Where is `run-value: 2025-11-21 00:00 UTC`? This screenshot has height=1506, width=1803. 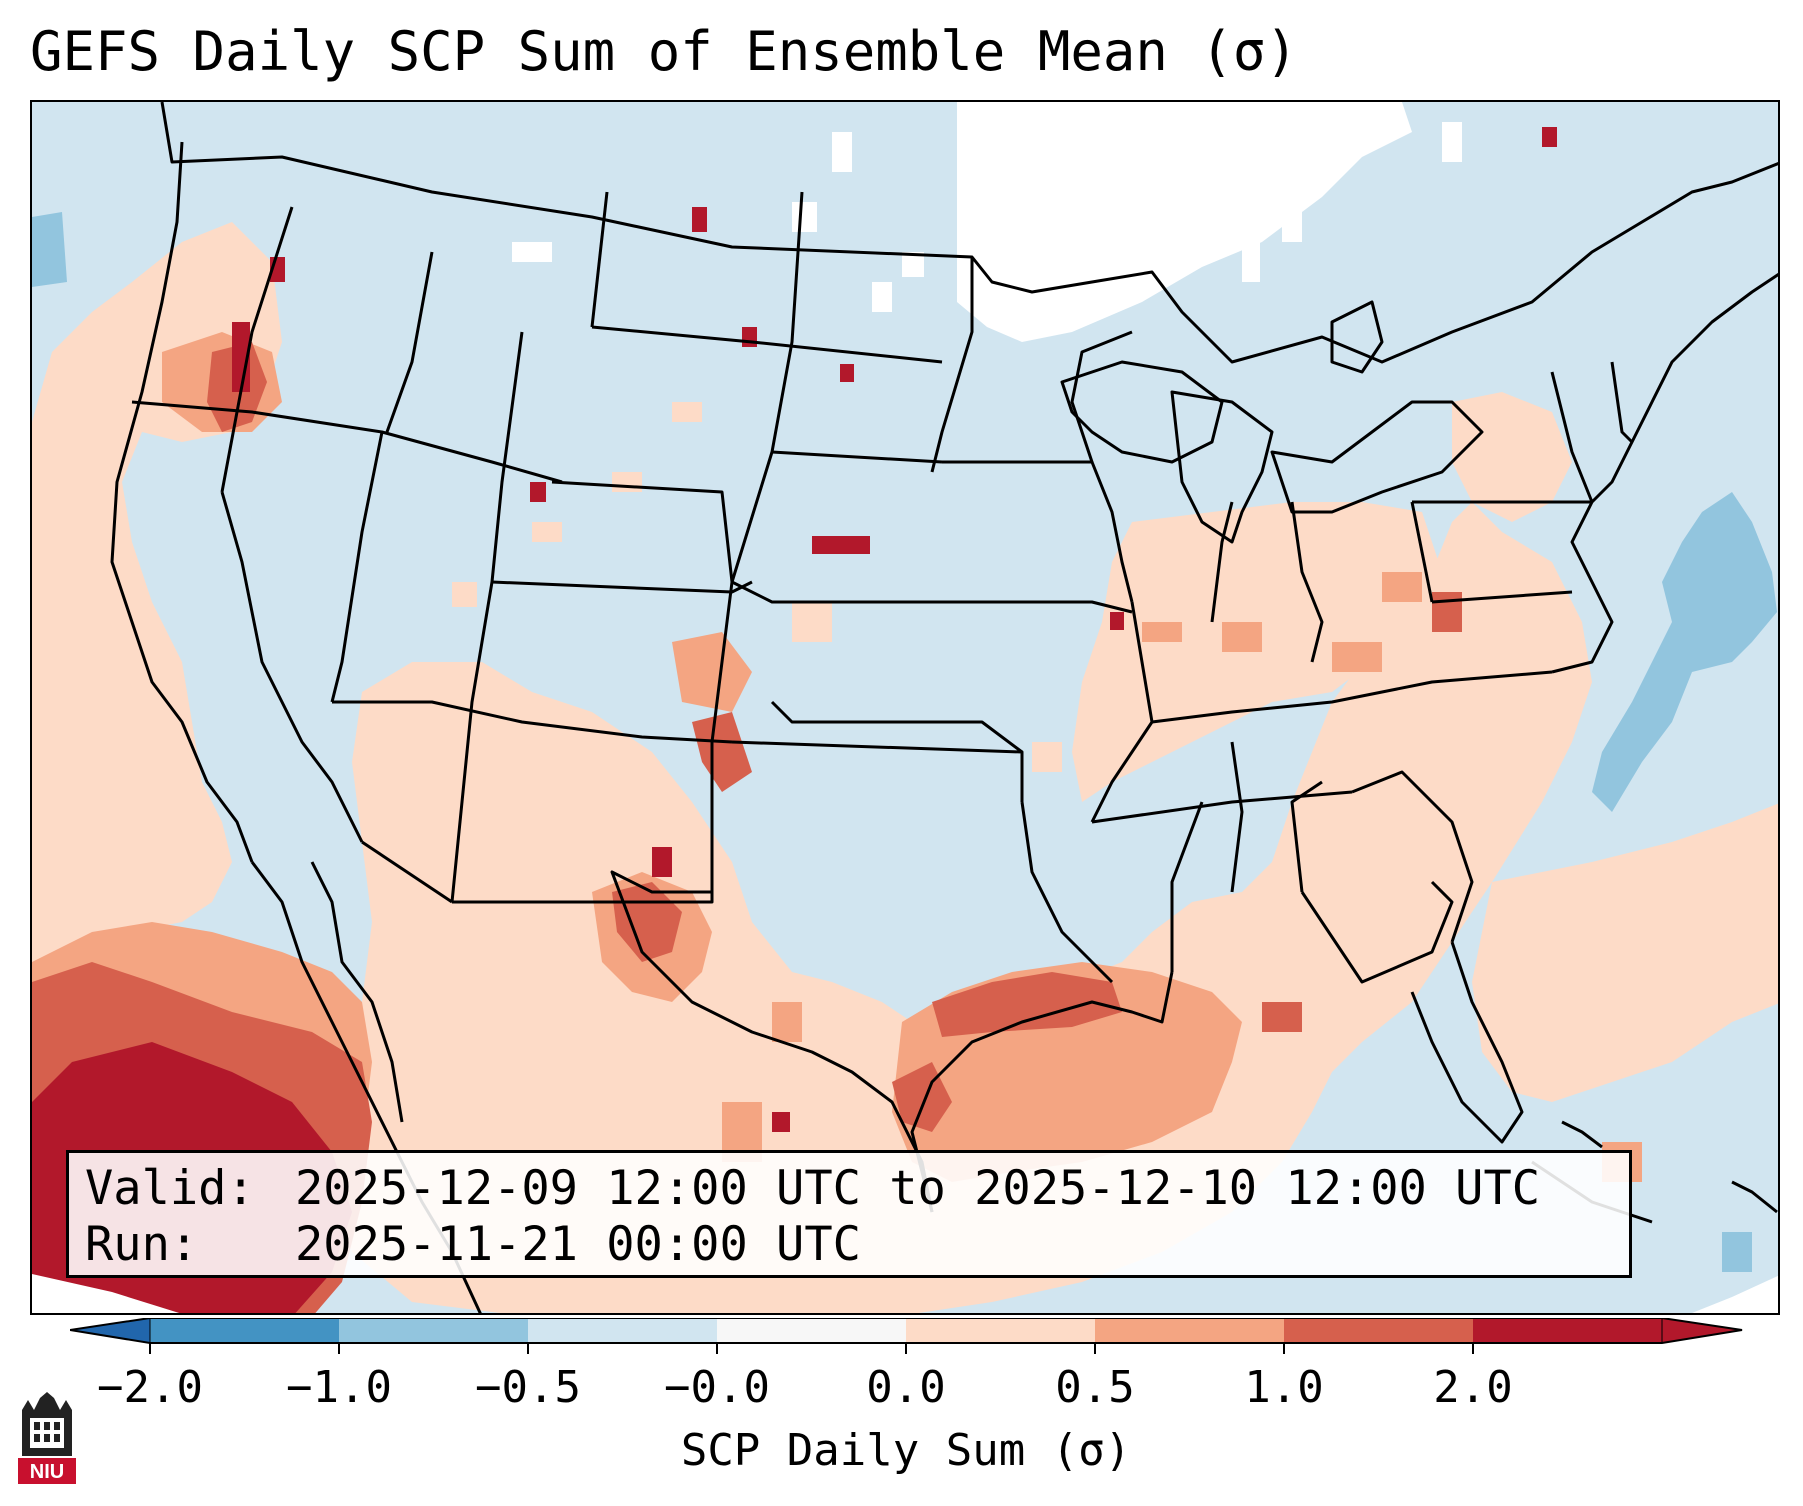
run-value: 2025-11-21 00:00 UTC is located at coordinates (578, 1244).